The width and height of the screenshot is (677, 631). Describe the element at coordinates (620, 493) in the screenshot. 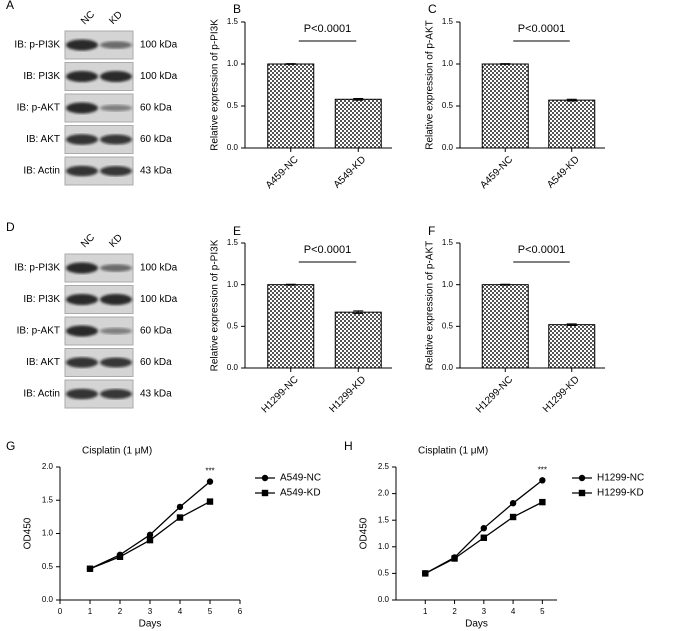

I see `legend-label: H1299-KD` at that location.